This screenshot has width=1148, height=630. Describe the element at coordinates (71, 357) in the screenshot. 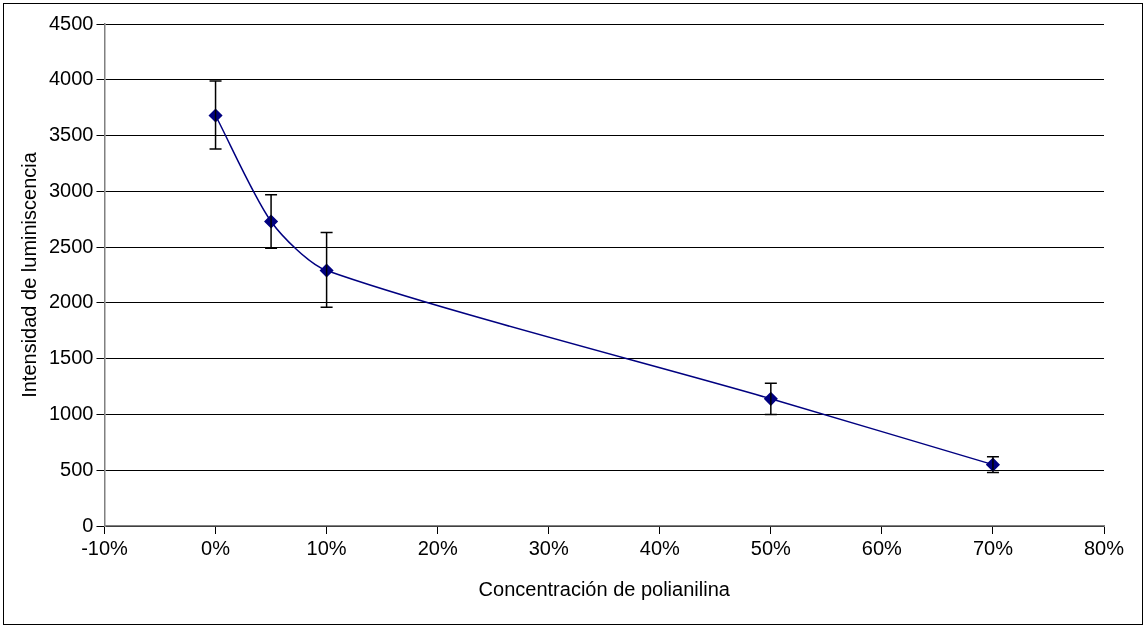

I see `y-tick-label: 1500` at that location.